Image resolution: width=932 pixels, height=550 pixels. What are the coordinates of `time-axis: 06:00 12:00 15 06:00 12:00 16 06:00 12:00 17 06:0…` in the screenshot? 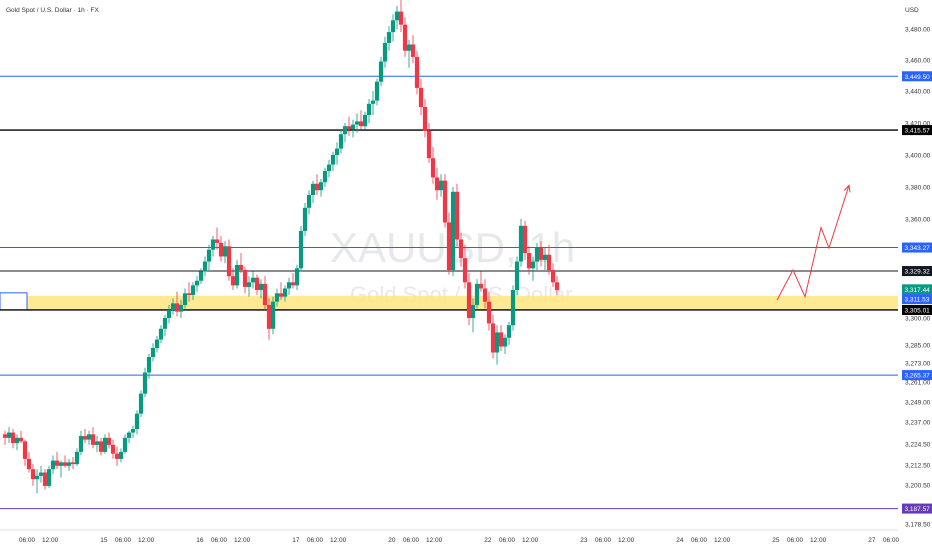 It's located at (450, 536).